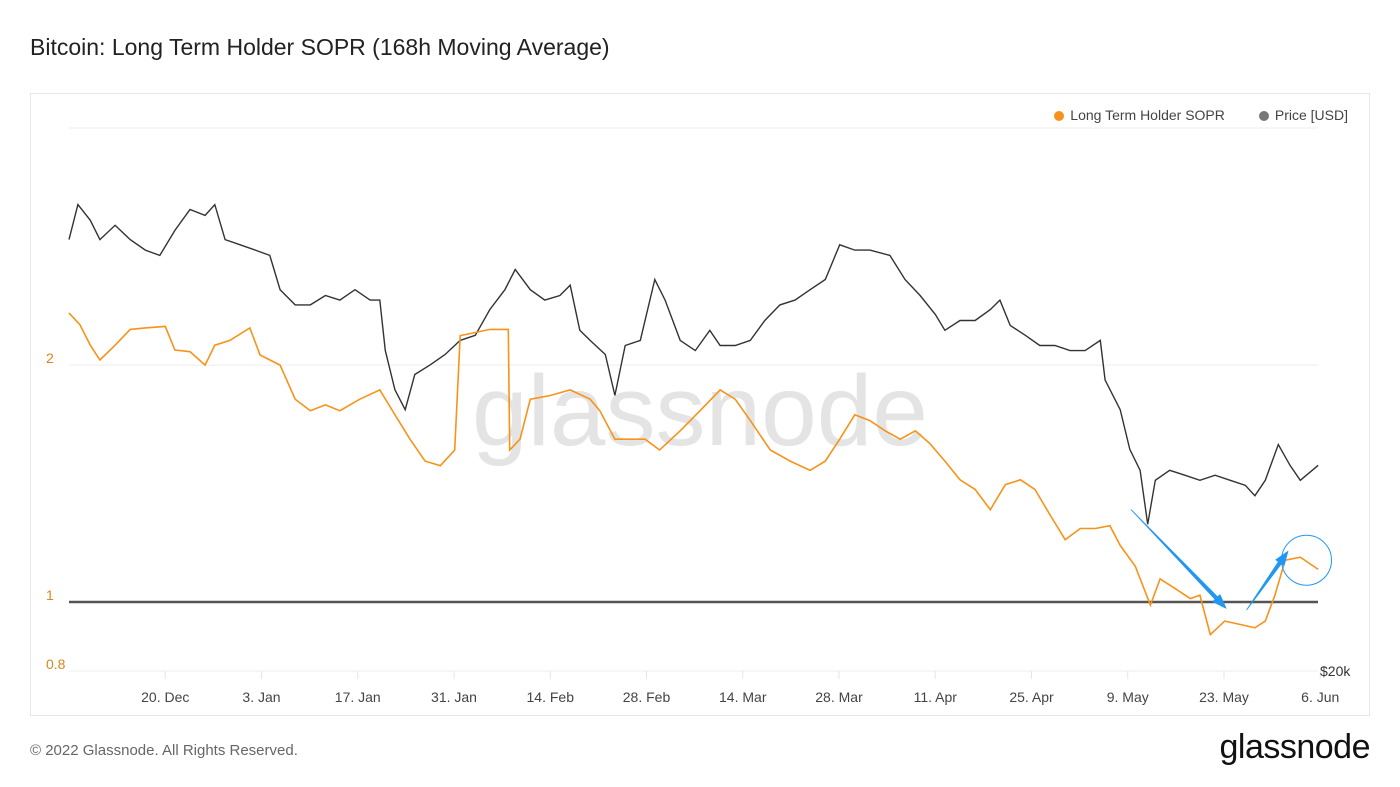 The width and height of the screenshot is (1400, 787). Describe the element at coordinates (1147, 115) in the screenshot. I see `legend-label: Long Term Holder SOPR` at that location.